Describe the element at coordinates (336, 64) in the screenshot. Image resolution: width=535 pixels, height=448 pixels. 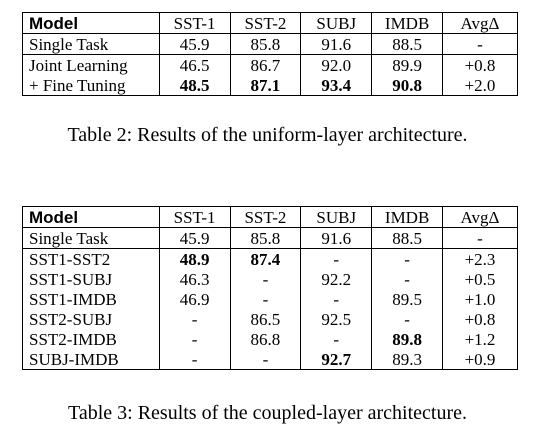
I see `value-cell: 92.0` at that location.